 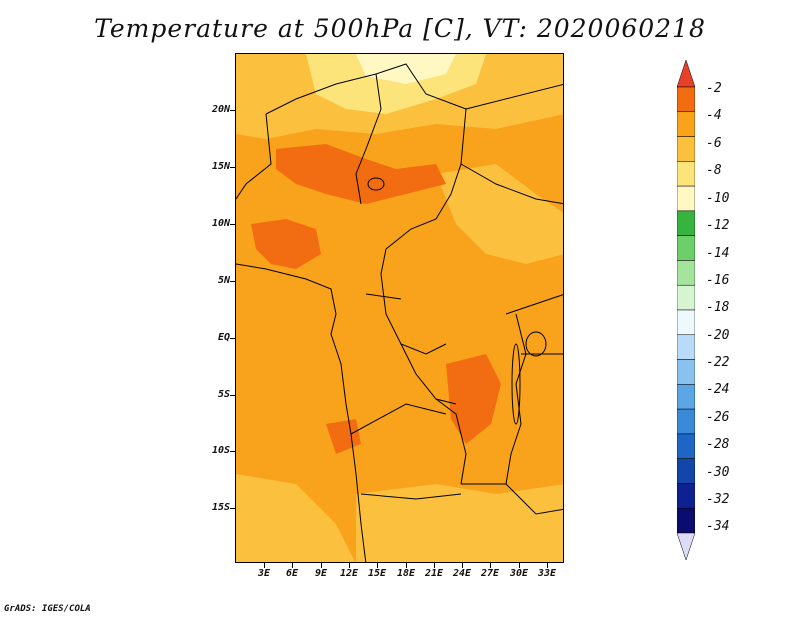 I want to click on colorbar-label: -14, so click(x=718, y=253).